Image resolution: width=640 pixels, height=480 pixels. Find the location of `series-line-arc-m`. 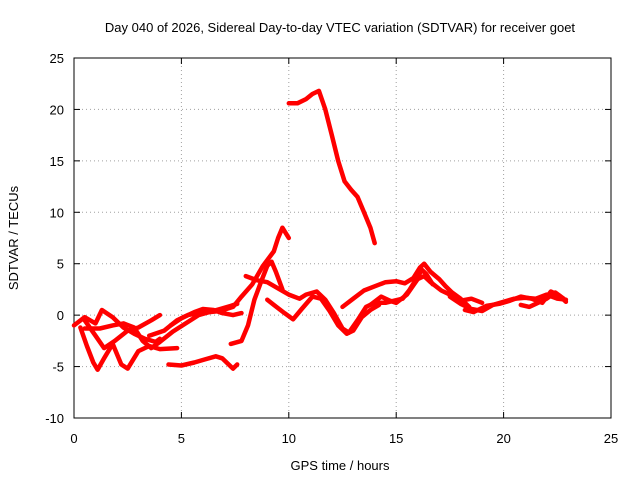

series-line-arc-m is located at coordinates (426, 290).